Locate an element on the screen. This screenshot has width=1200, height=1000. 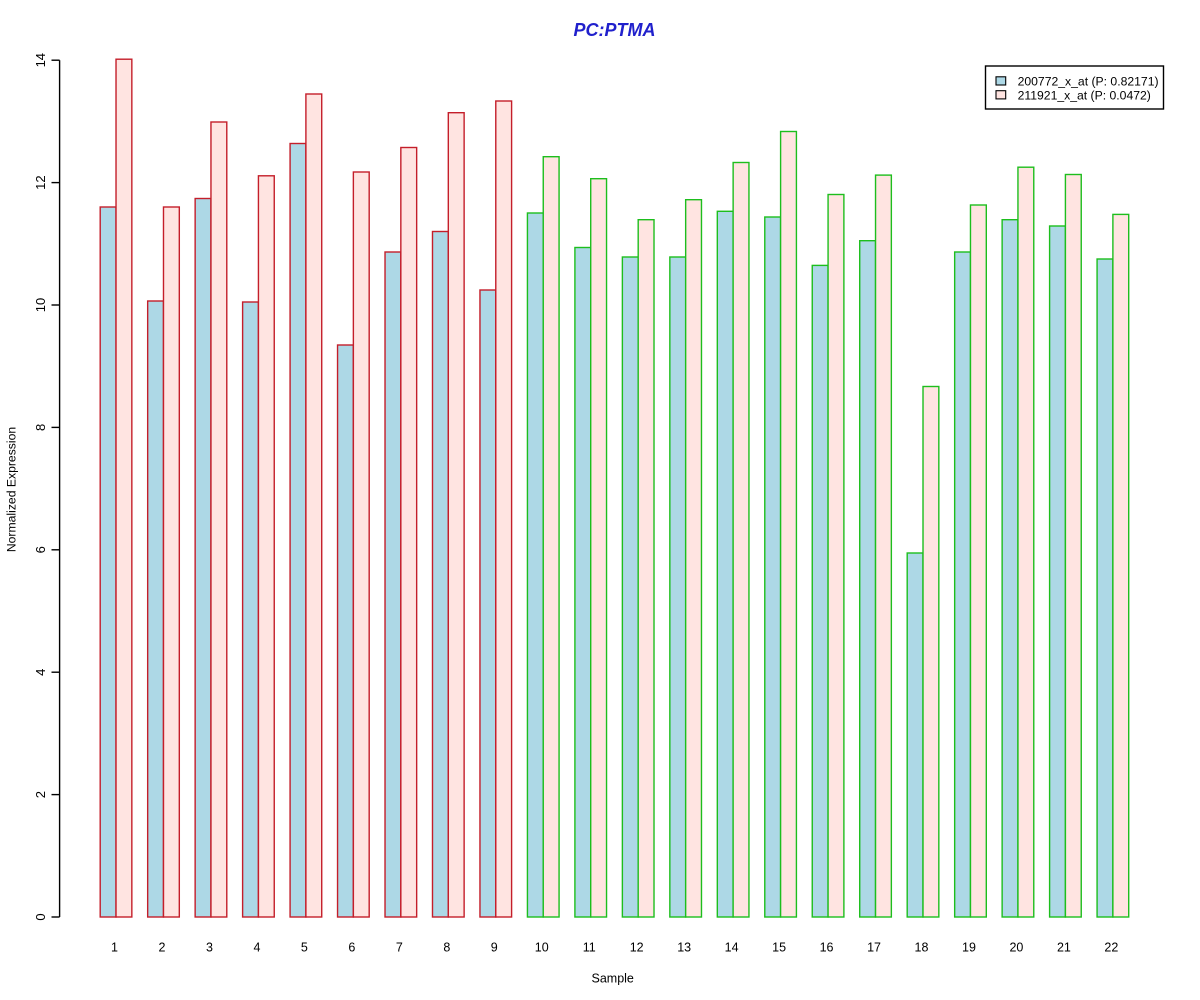
svg-text: 15 is located at coordinates (779, 948).